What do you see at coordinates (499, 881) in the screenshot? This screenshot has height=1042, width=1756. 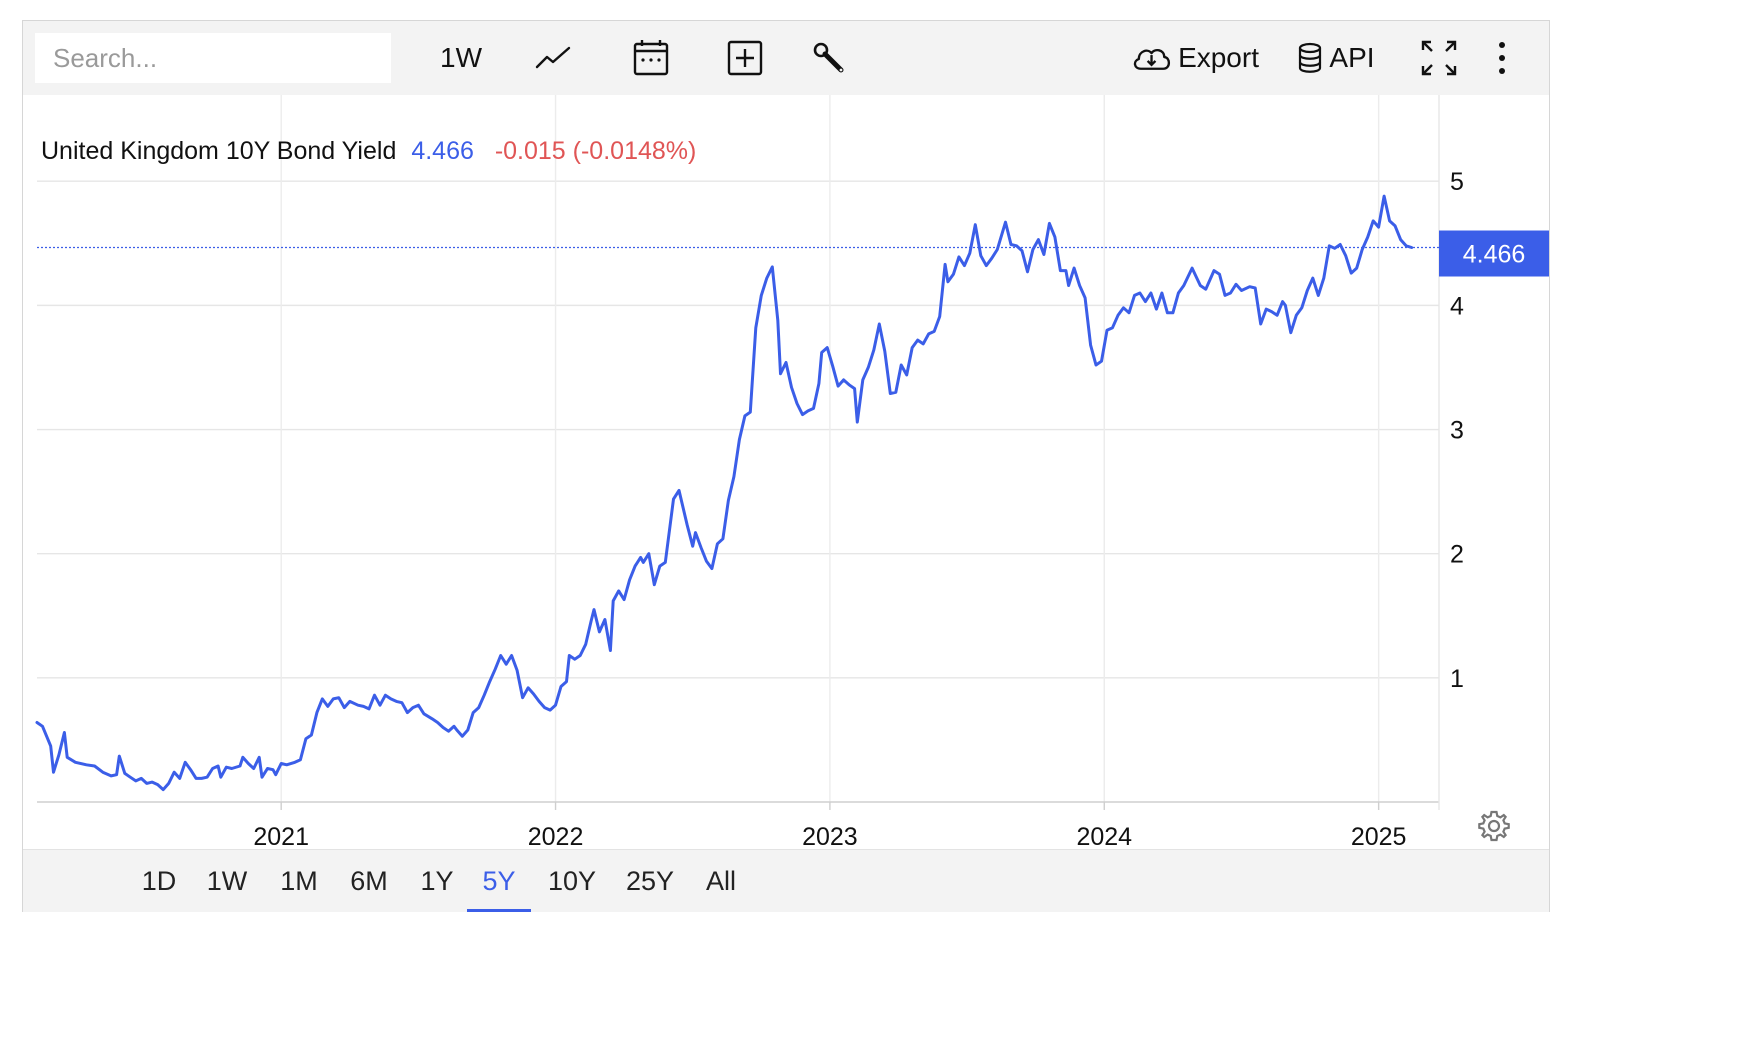 I see `range-5y: 5Y` at bounding box center [499, 881].